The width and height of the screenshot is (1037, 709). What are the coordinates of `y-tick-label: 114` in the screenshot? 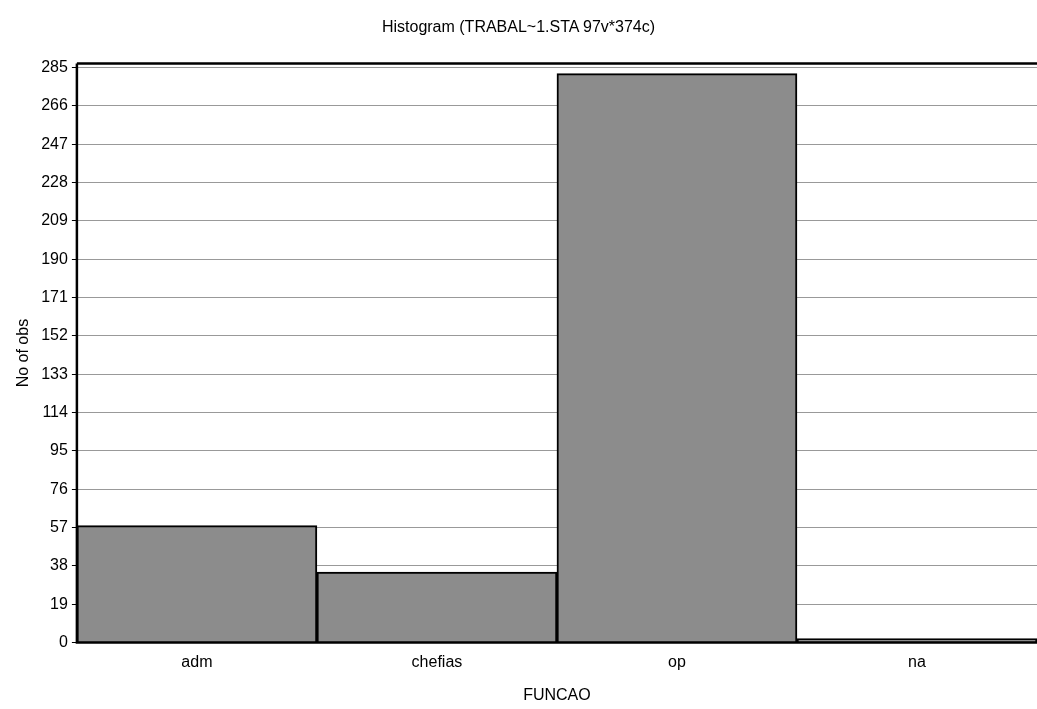 It's located at (55, 412).